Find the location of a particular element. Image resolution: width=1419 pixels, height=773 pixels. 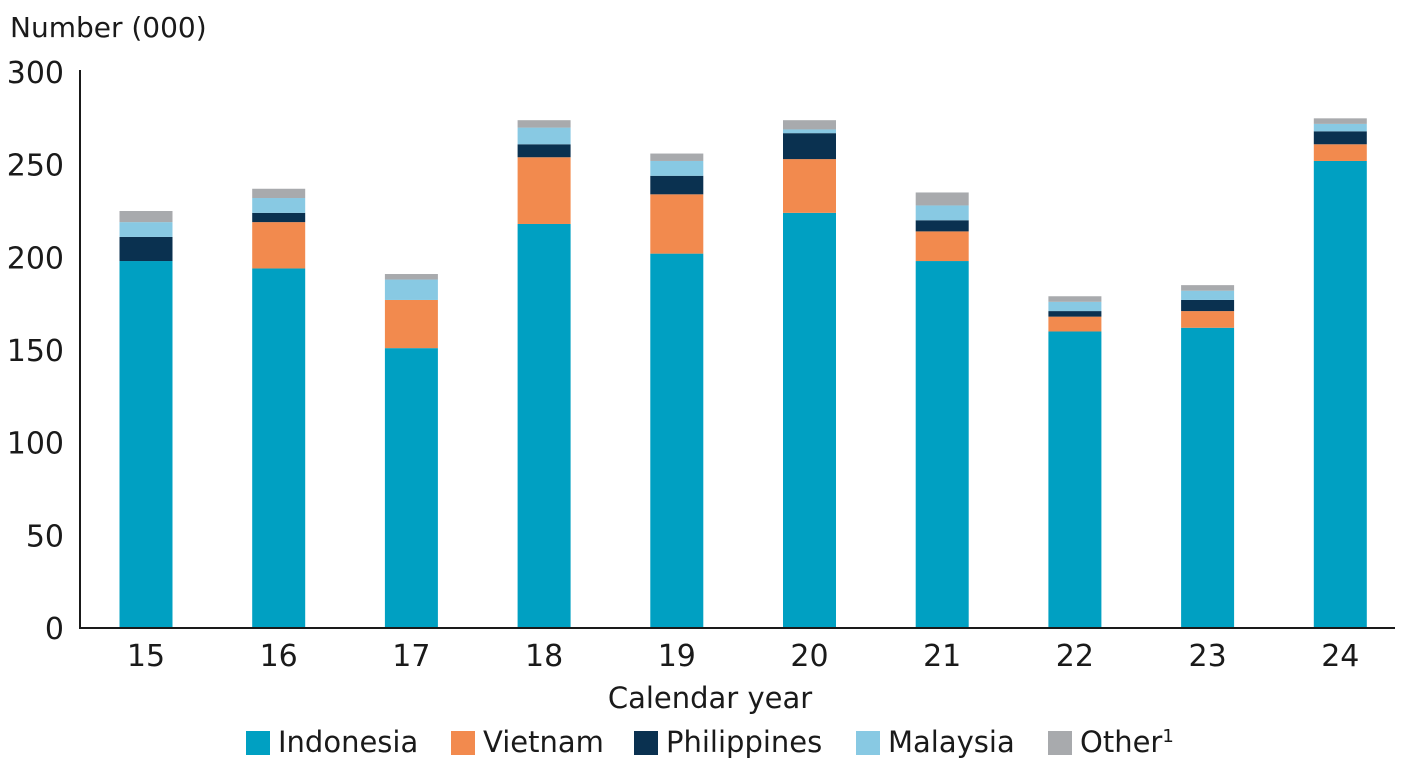

x-tick-label: 16 is located at coordinates (279, 656).